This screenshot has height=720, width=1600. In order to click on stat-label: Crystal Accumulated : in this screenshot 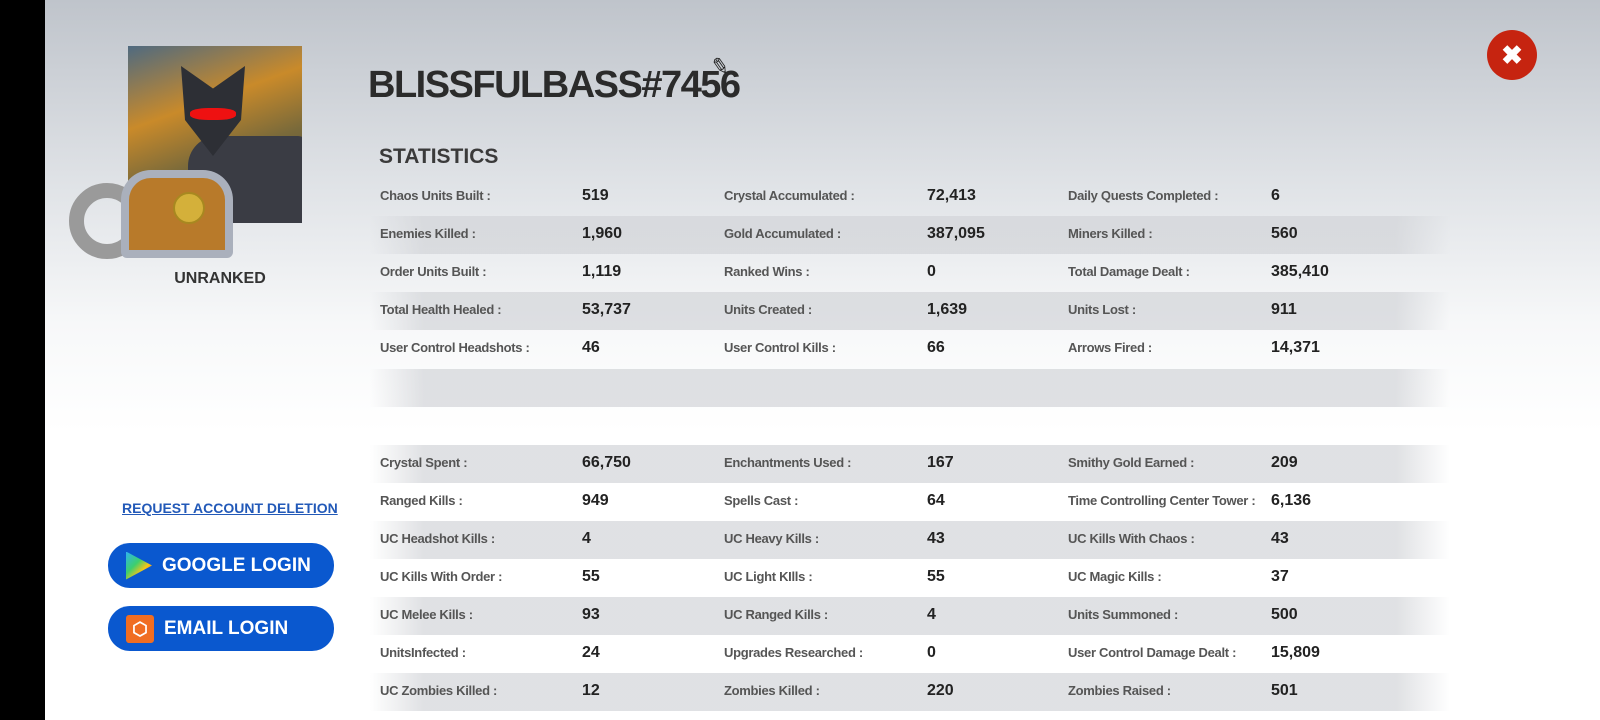, I will do `click(789, 195)`.